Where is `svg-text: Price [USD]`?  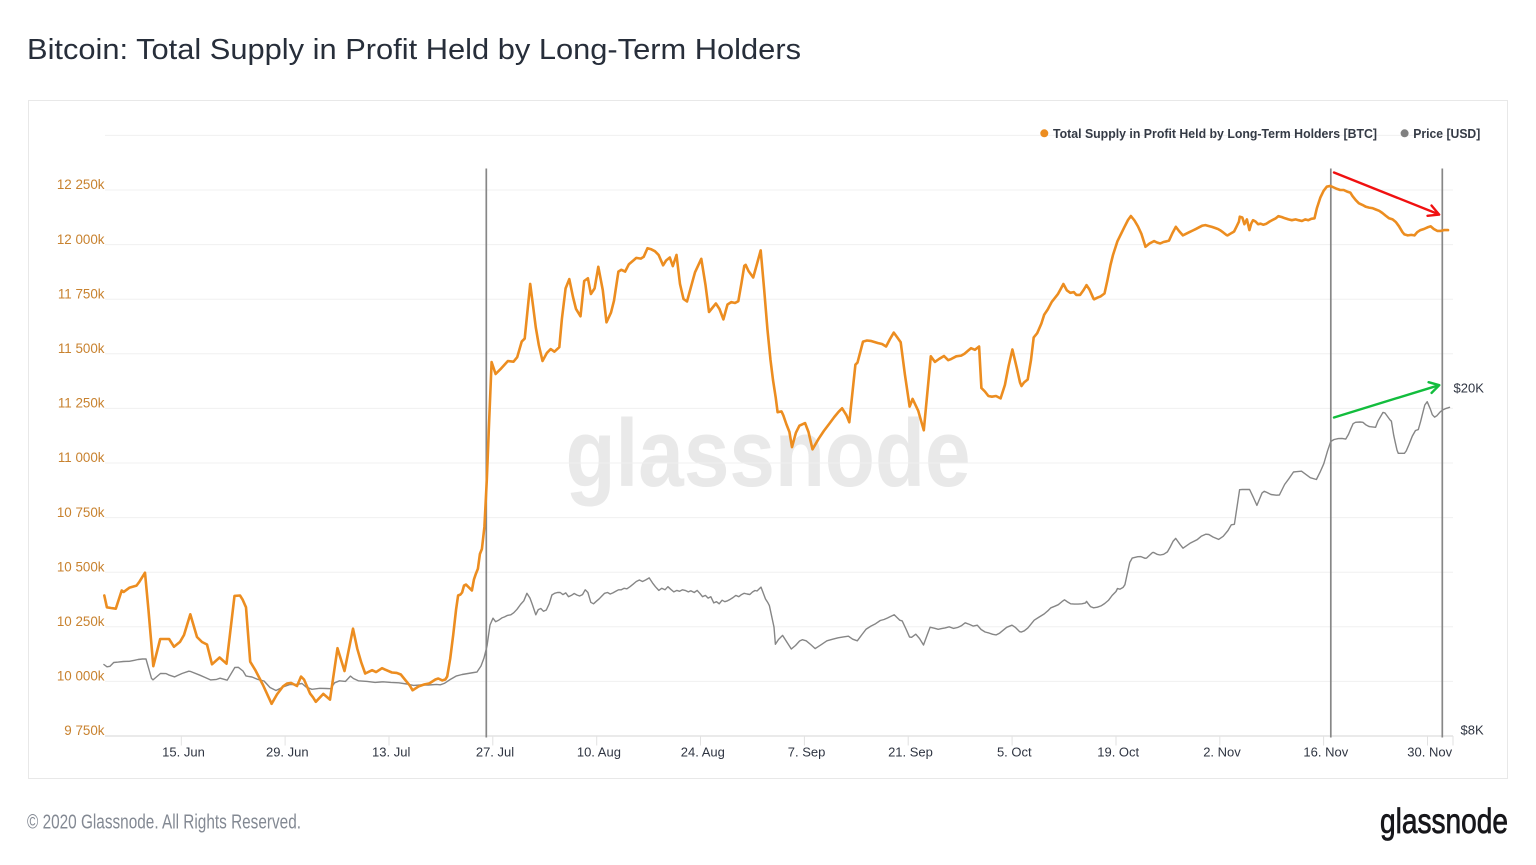
svg-text: Price [USD] is located at coordinates (1446, 134).